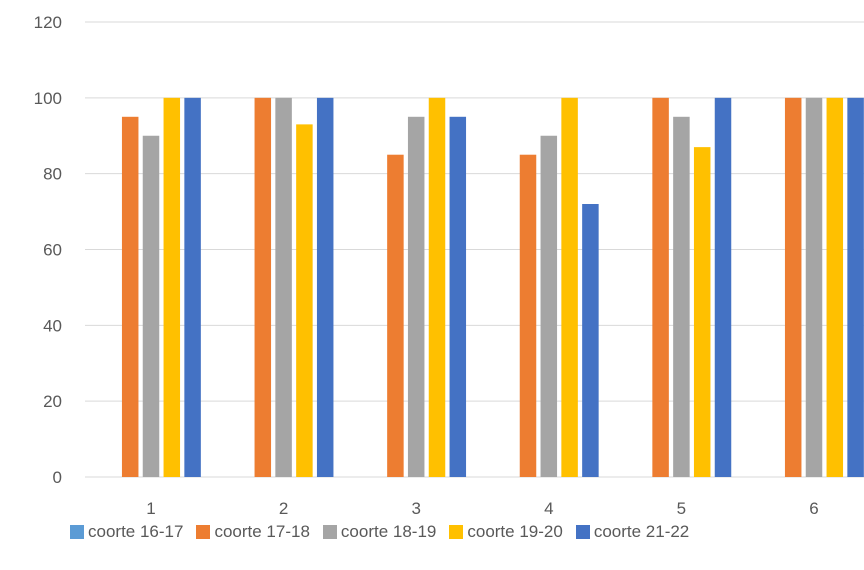 The height and width of the screenshot is (570, 864). I want to click on x-axis-ticks: 1 2 3 4 5 6, so click(482, 508).